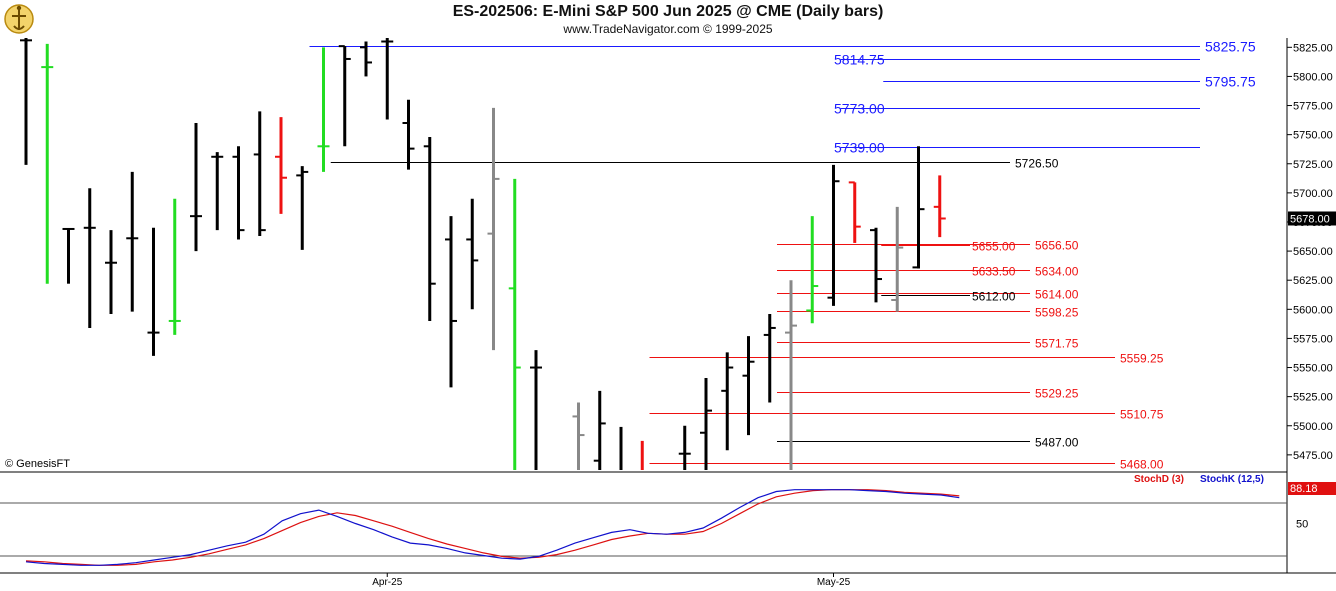  Describe the element at coordinates (1057, 394) in the screenshot. I see `level-label: 5529.25` at that location.